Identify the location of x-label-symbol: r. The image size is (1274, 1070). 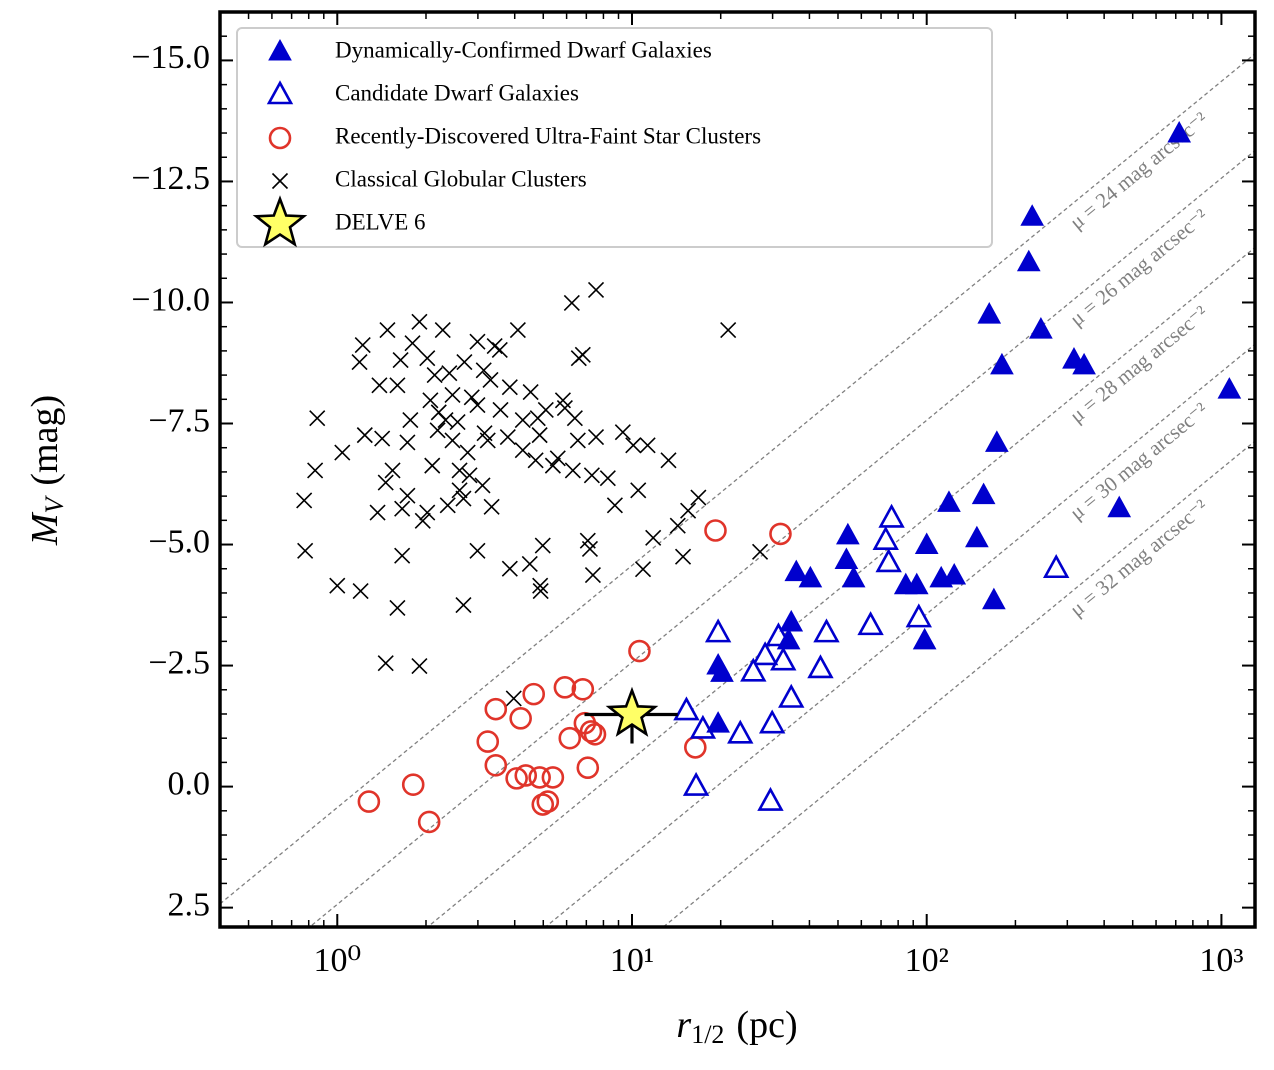
(683, 1025).